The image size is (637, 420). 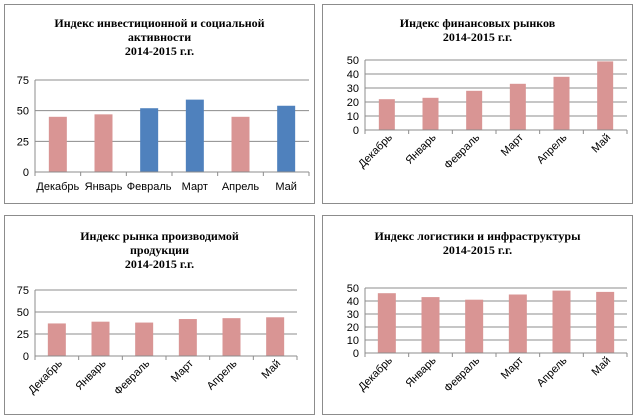 I want to click on chart-title-line: продукции, so click(x=159, y=250).